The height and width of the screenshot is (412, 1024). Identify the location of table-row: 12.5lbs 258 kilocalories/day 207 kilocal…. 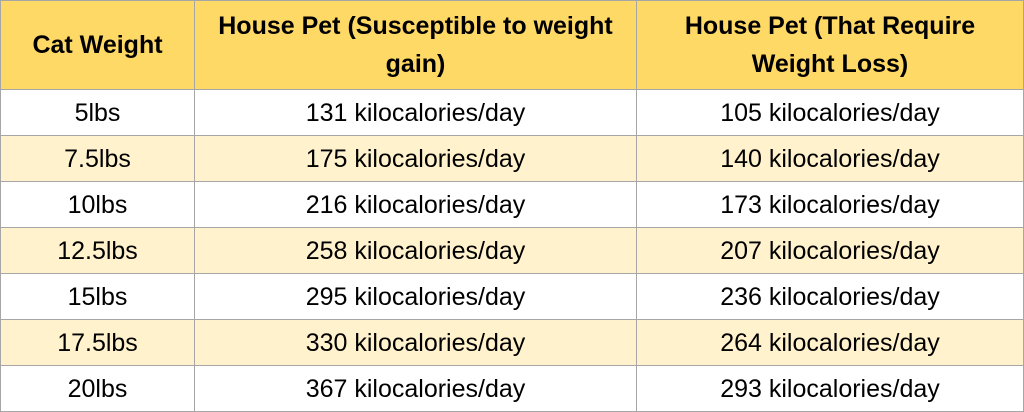
(512, 250).